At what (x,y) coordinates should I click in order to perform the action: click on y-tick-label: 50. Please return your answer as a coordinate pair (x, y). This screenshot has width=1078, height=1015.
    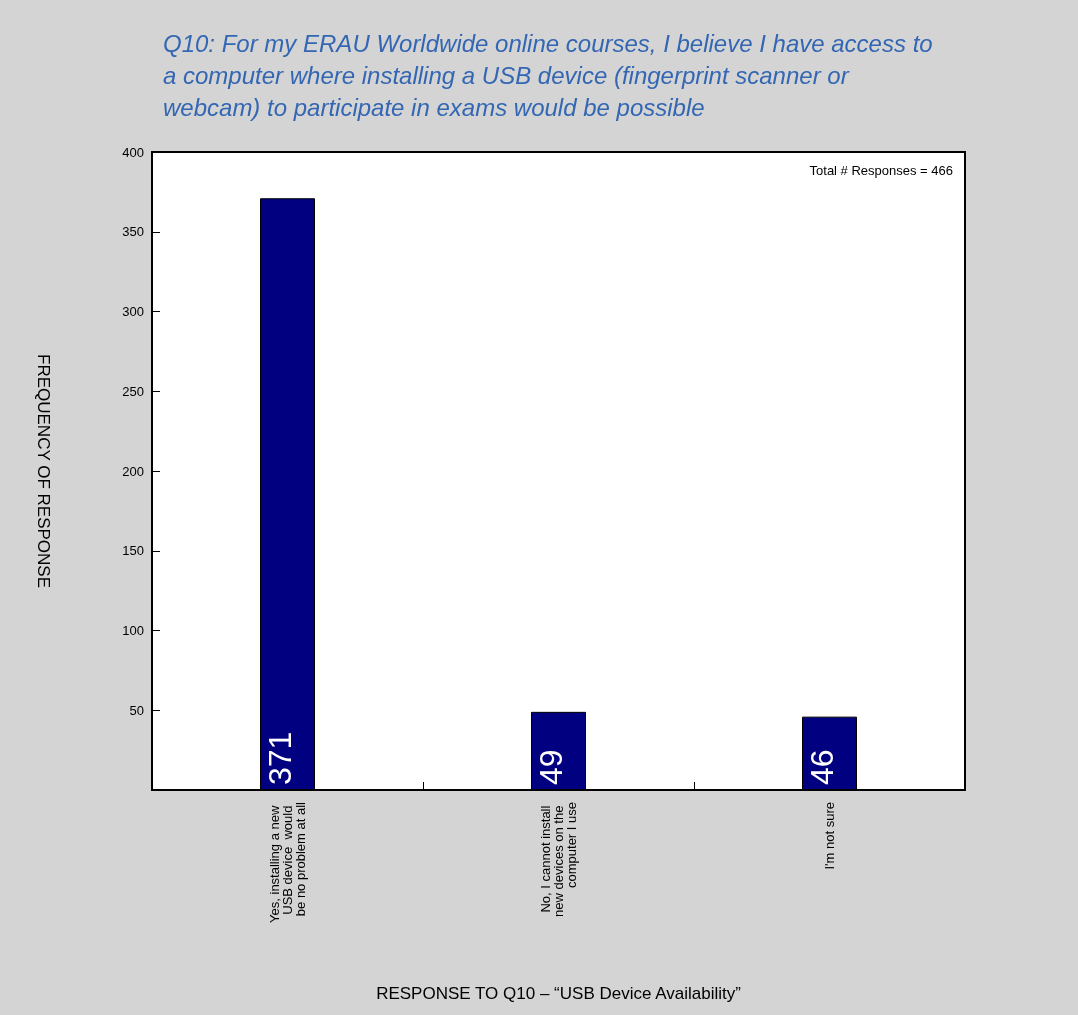
    Looking at the image, I should click on (136, 710).